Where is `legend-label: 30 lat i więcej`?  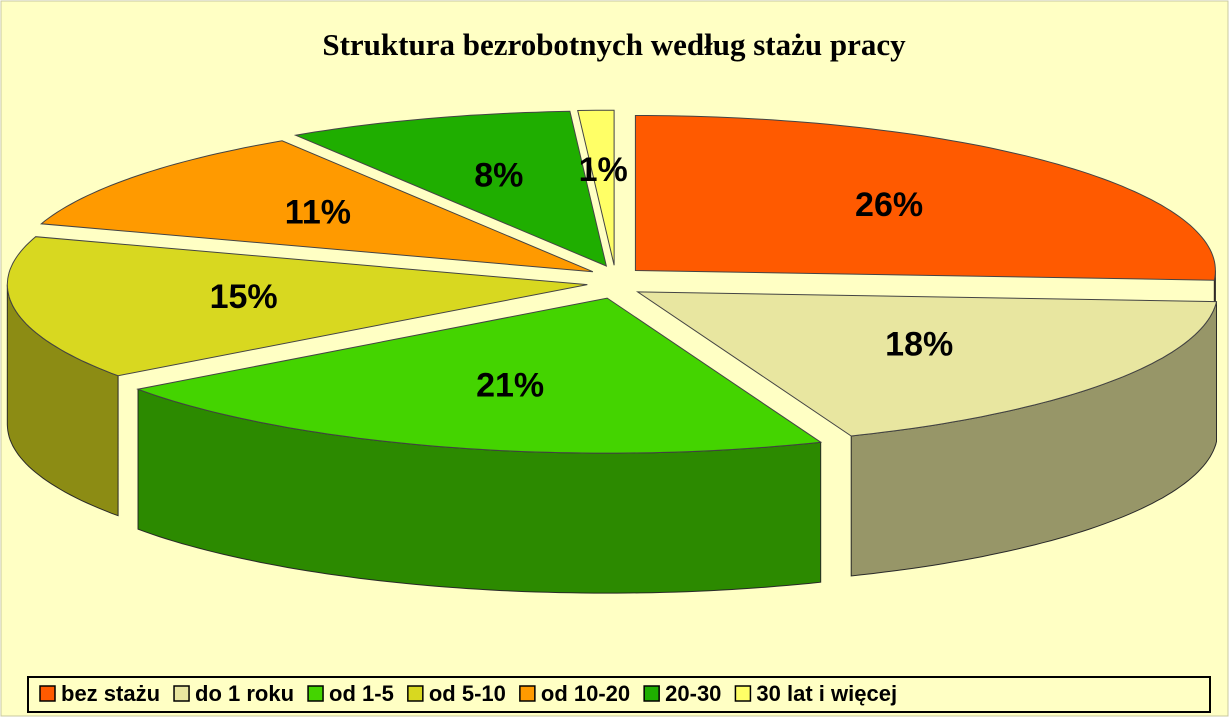 legend-label: 30 lat i więcej is located at coordinates (826, 693).